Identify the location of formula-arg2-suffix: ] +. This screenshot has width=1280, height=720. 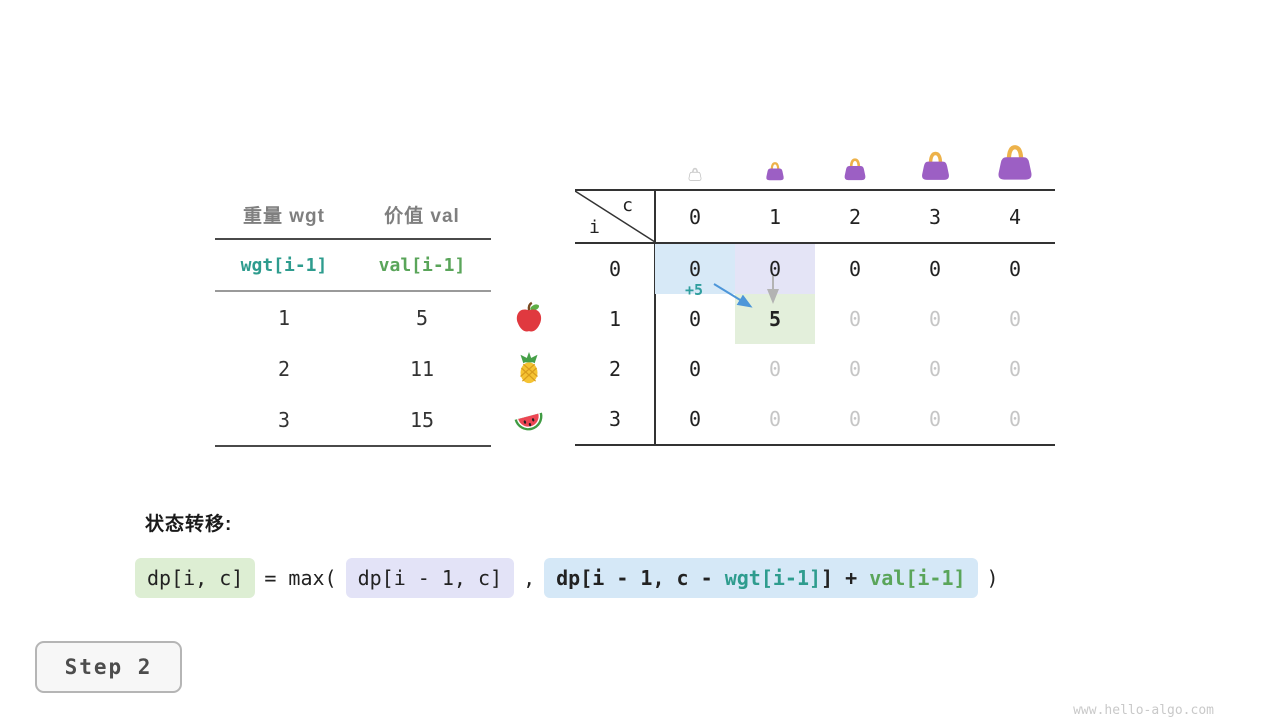
(845, 578).